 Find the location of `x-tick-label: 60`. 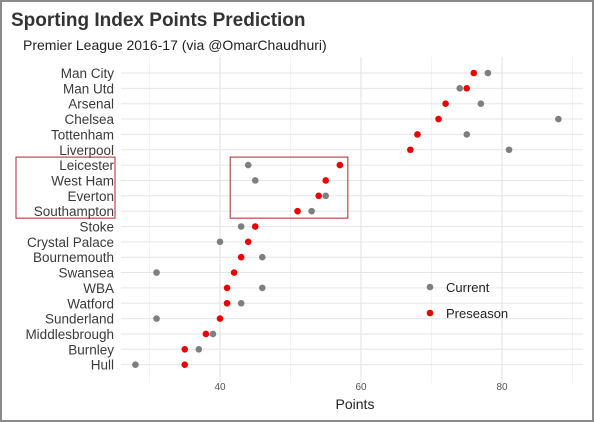

x-tick-label: 60 is located at coordinates (361, 387).